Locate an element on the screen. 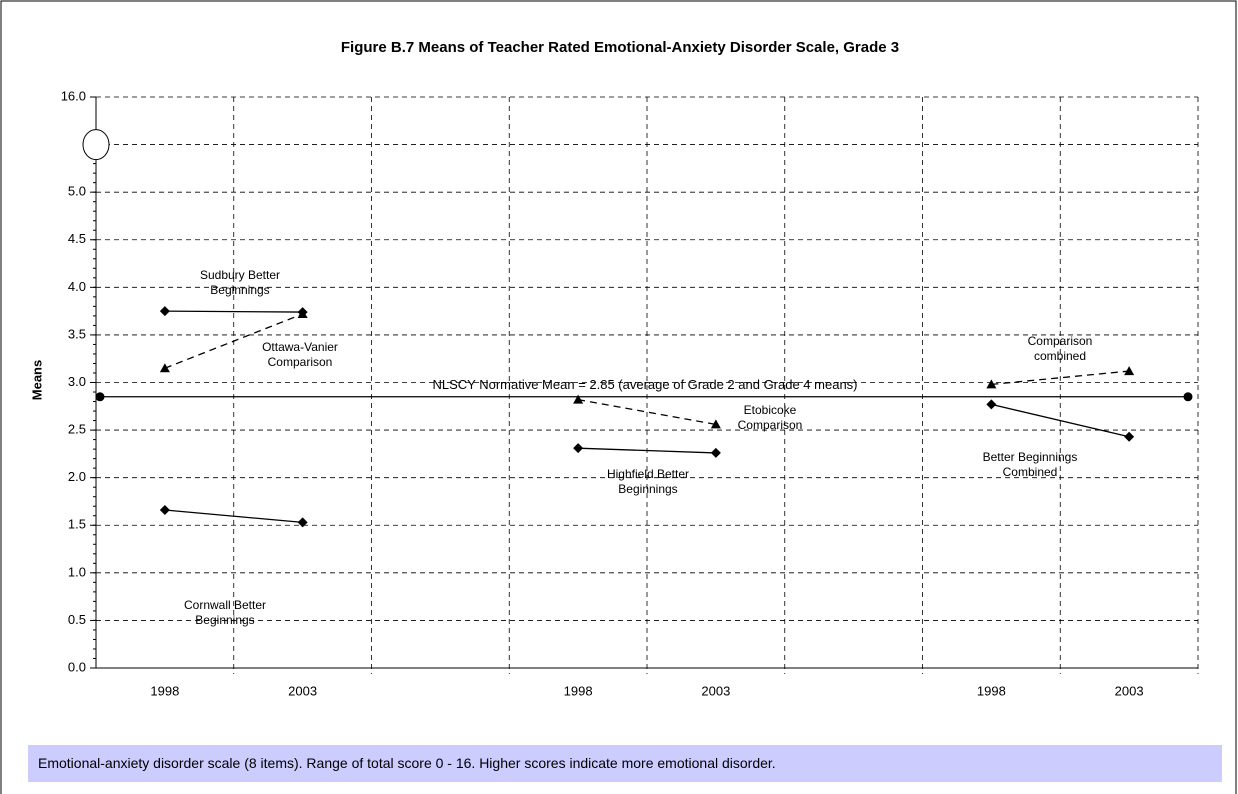 The width and height of the screenshot is (1238, 794). y-tick-label: 1.0 is located at coordinates (77, 571).